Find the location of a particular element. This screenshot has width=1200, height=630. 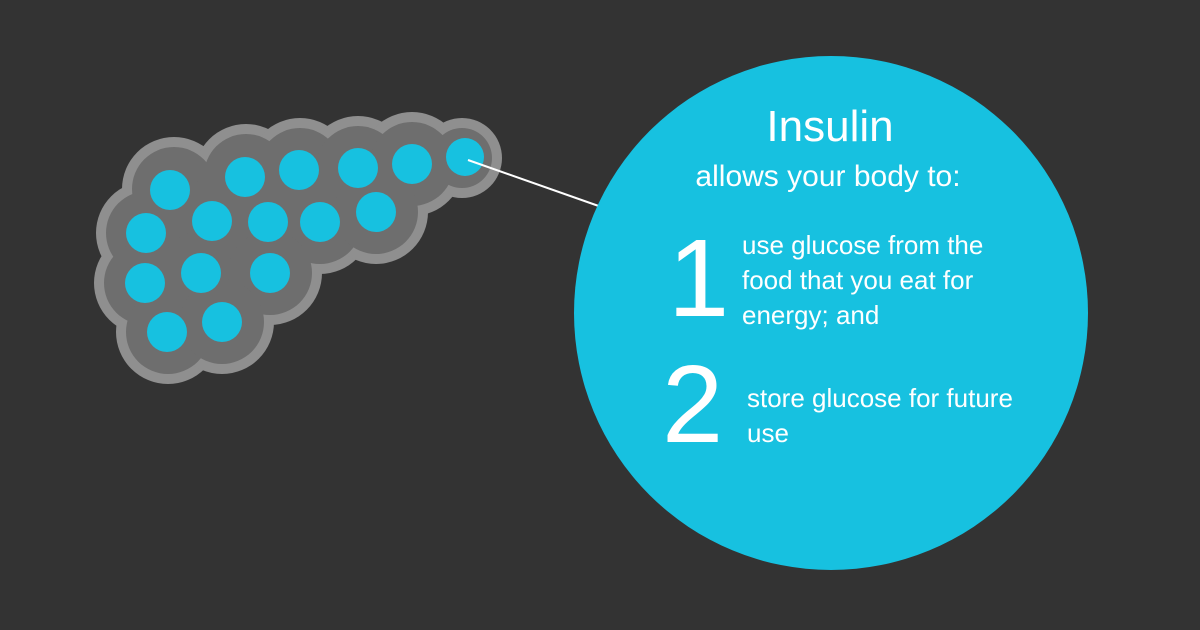

callout-title: Insulin is located at coordinates (830, 126).